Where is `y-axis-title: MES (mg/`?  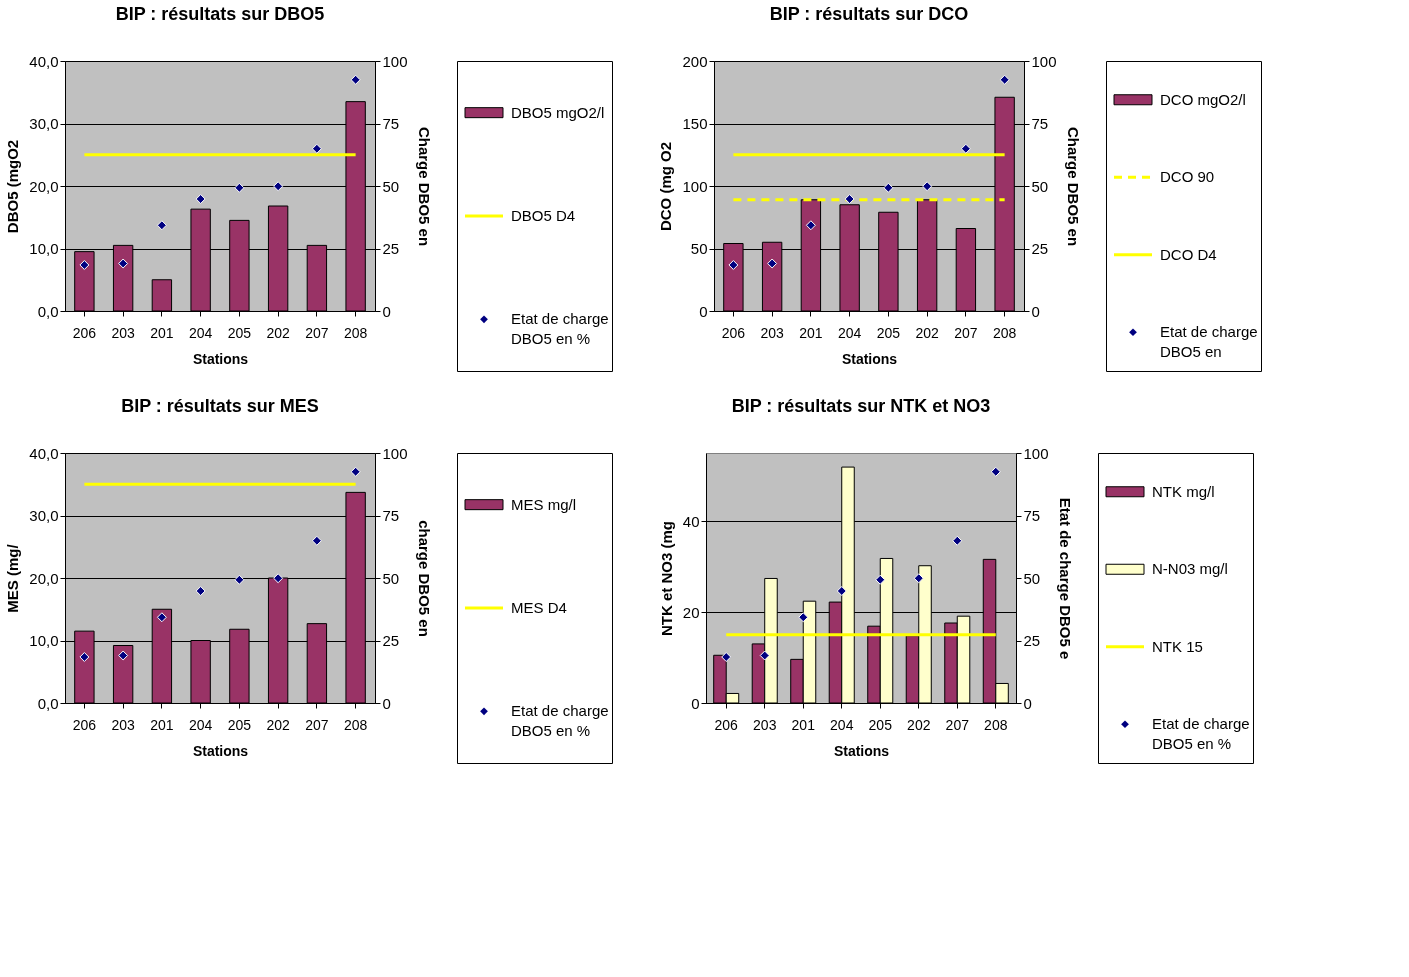 y-axis-title: MES (mg/ is located at coordinates (13, 578).